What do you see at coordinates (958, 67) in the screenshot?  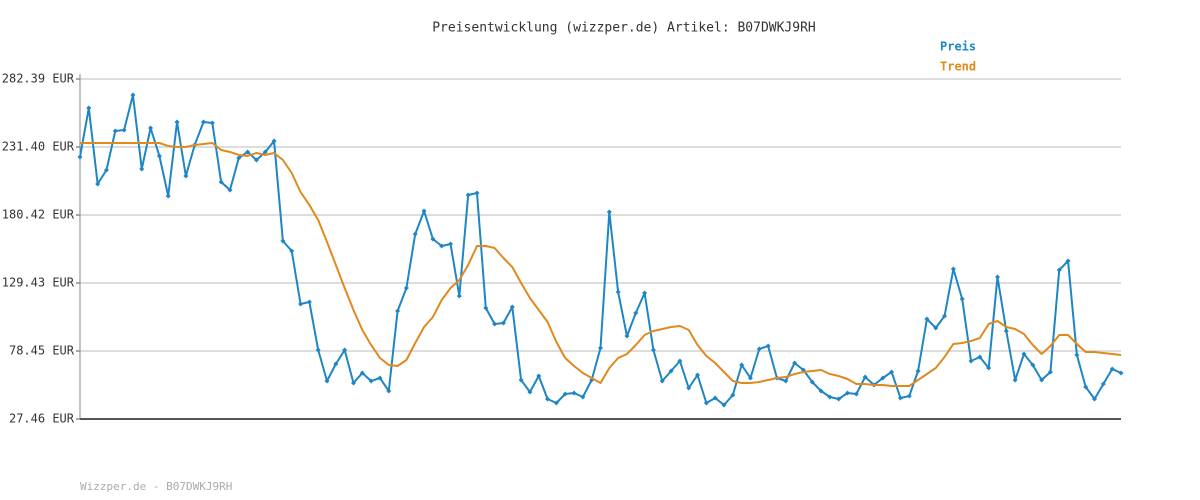 I see `legend-label: Trend` at bounding box center [958, 67].